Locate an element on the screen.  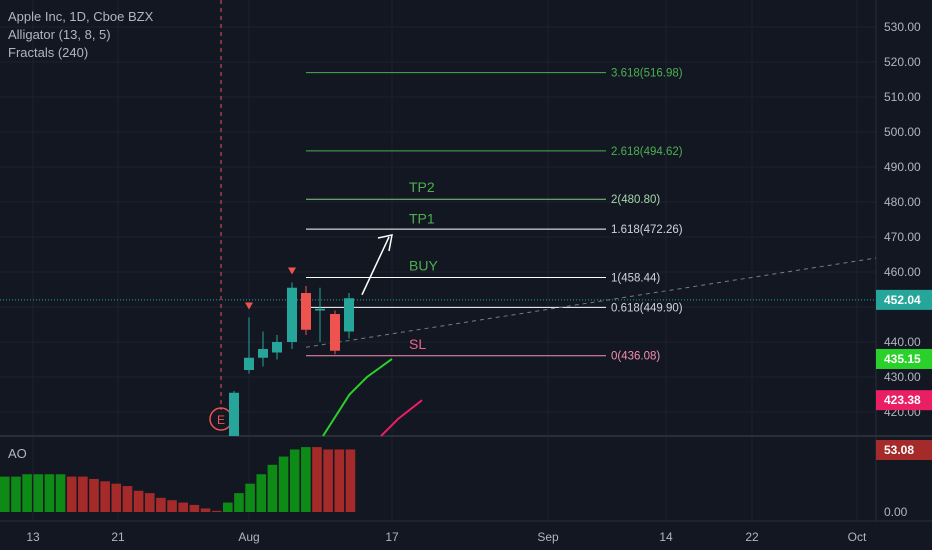
price-tag-label: 452.04 is located at coordinates (902, 300).